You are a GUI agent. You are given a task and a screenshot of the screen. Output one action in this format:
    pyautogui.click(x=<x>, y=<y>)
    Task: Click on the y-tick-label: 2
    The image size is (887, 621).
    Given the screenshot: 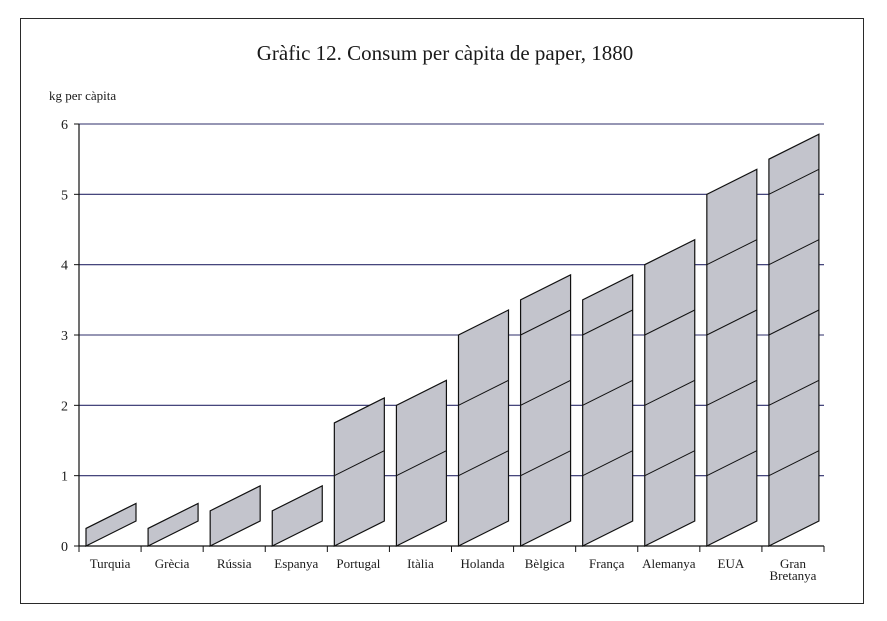 What is the action you would take?
    pyautogui.click(x=64, y=406)
    